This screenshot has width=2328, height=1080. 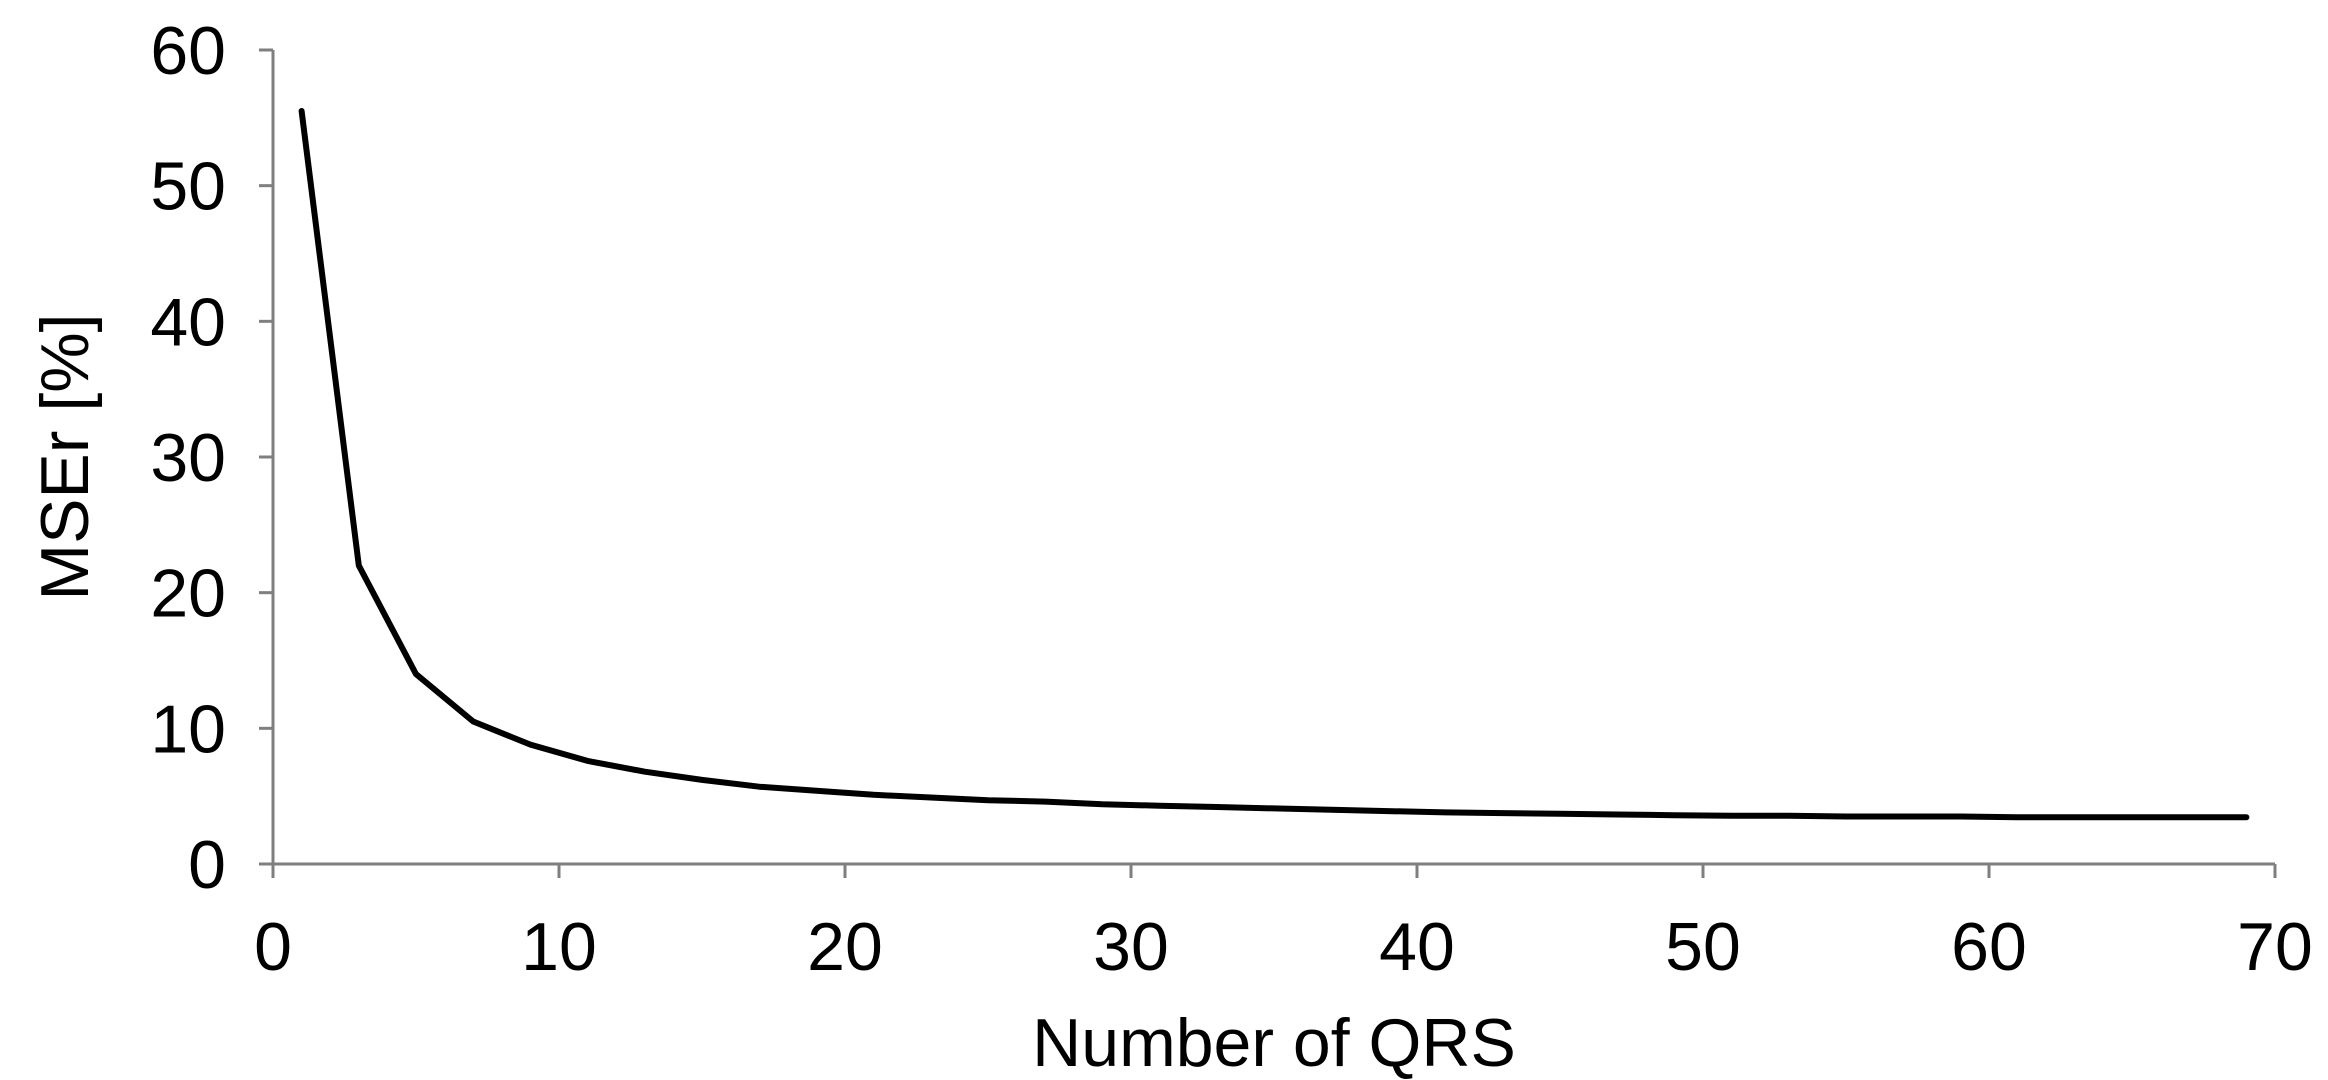 What do you see at coordinates (1274, 1042) in the screenshot?
I see `x-axis-title: Number of QRS` at bounding box center [1274, 1042].